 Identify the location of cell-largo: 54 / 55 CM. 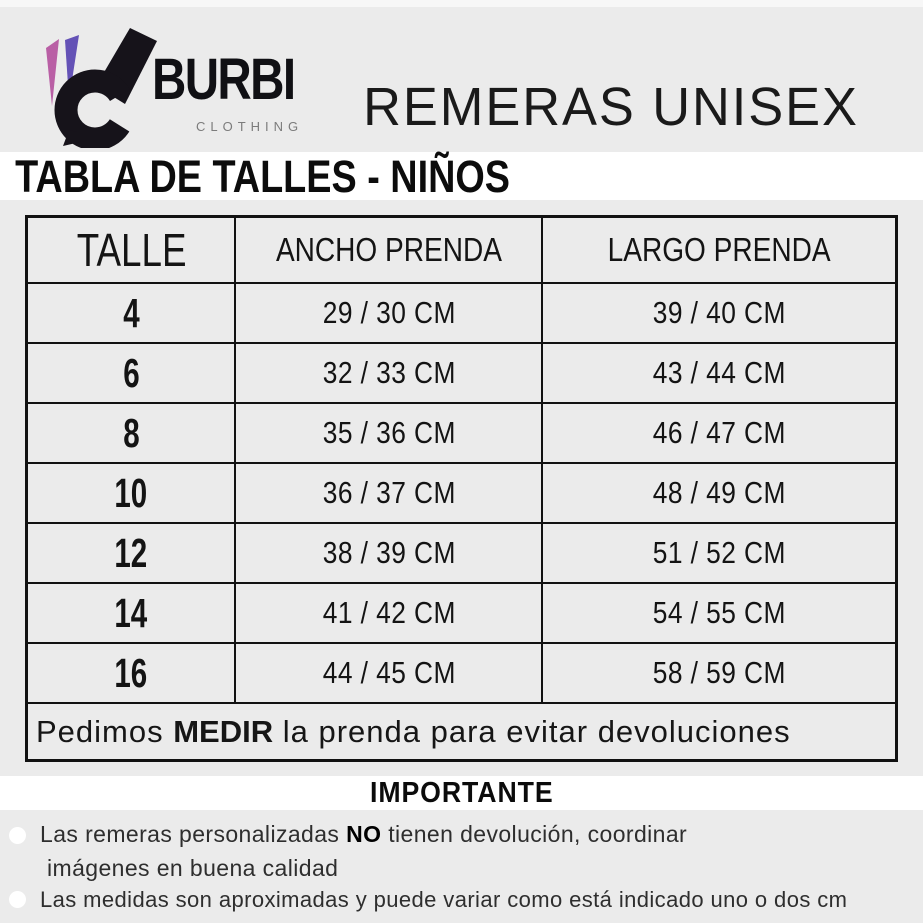
(719, 613).